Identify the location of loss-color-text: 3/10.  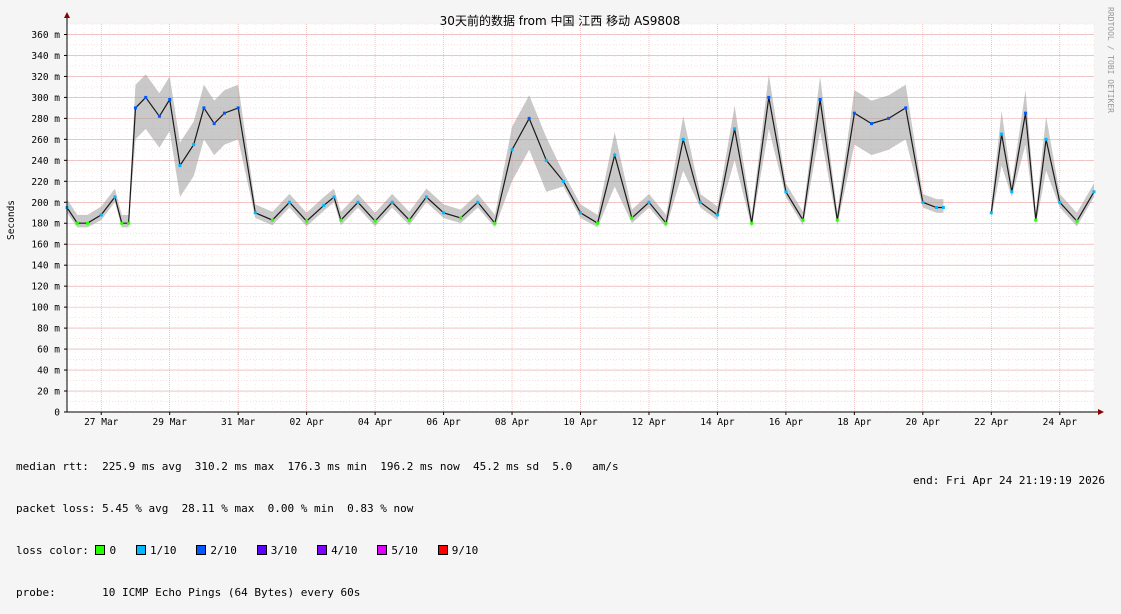
(294, 550).